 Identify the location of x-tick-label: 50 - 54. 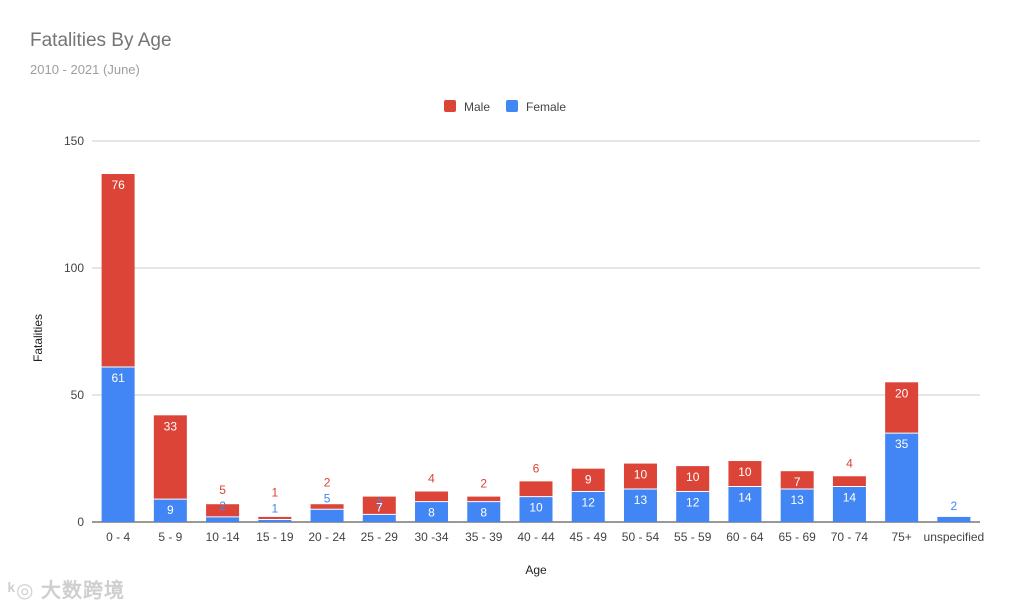
(641, 537).